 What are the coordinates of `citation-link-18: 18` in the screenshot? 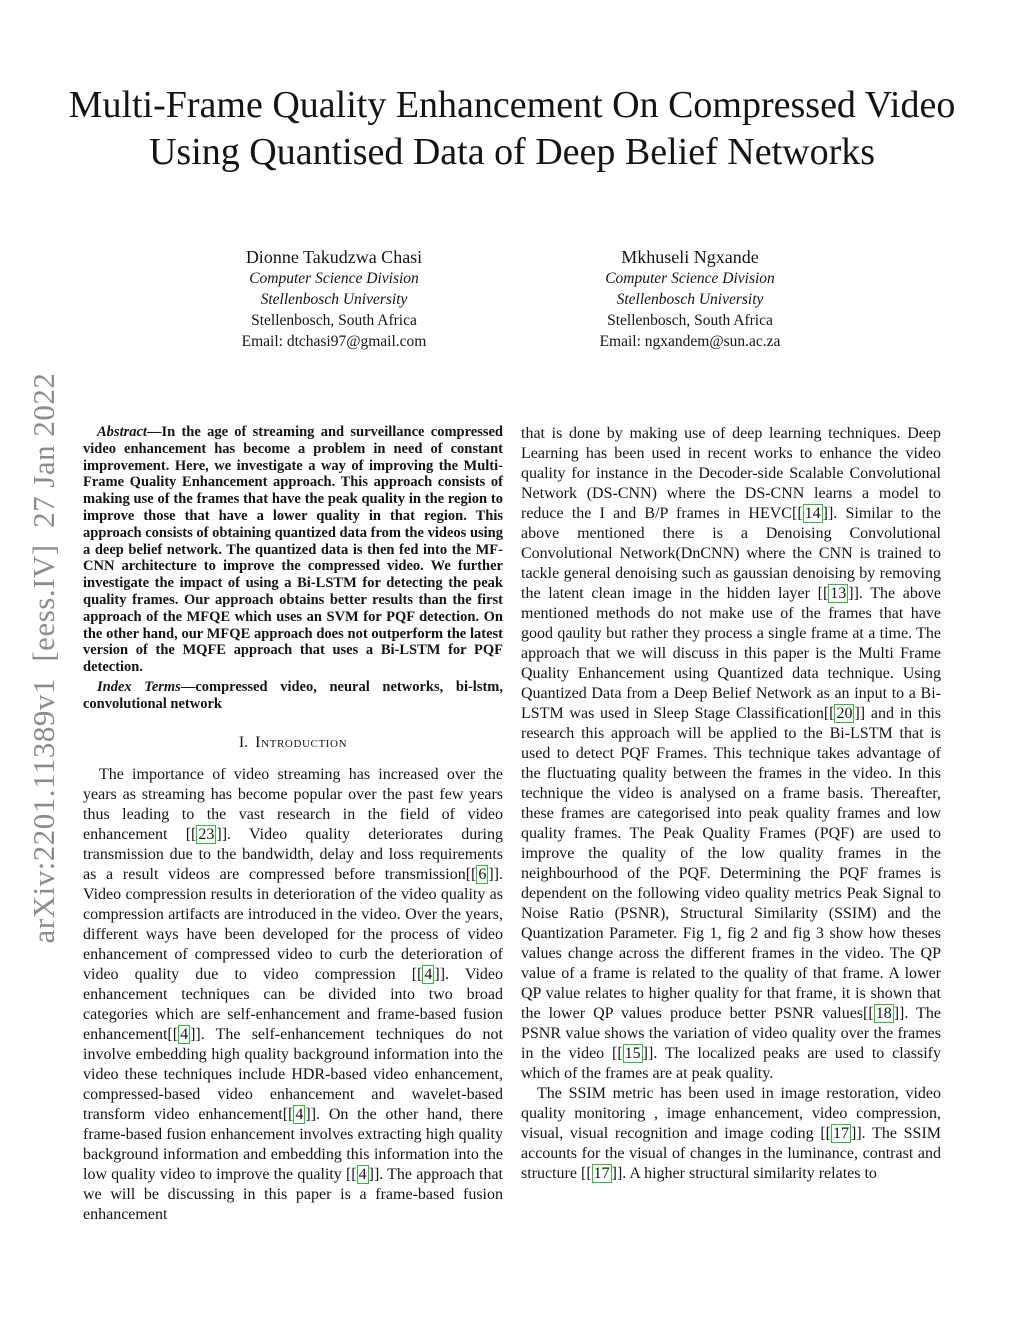 It's located at (883, 1013).